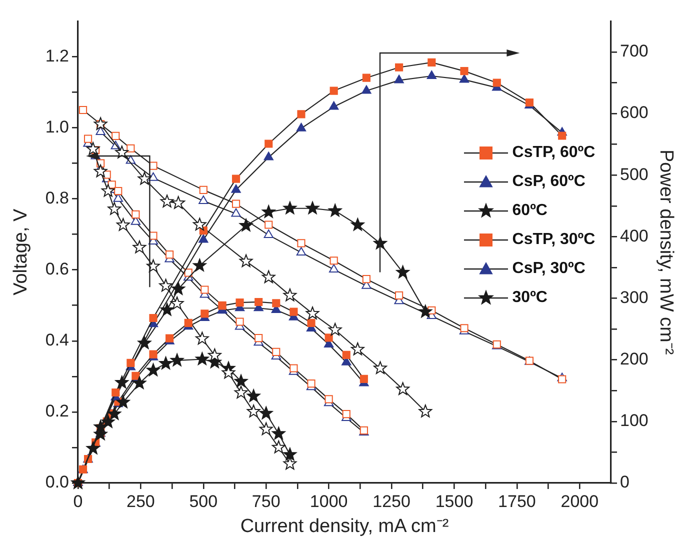 The height and width of the screenshot is (540, 679). What do you see at coordinates (549, 181) in the screenshot?
I see `legend-label: CsP, 60ºC` at bounding box center [549, 181].